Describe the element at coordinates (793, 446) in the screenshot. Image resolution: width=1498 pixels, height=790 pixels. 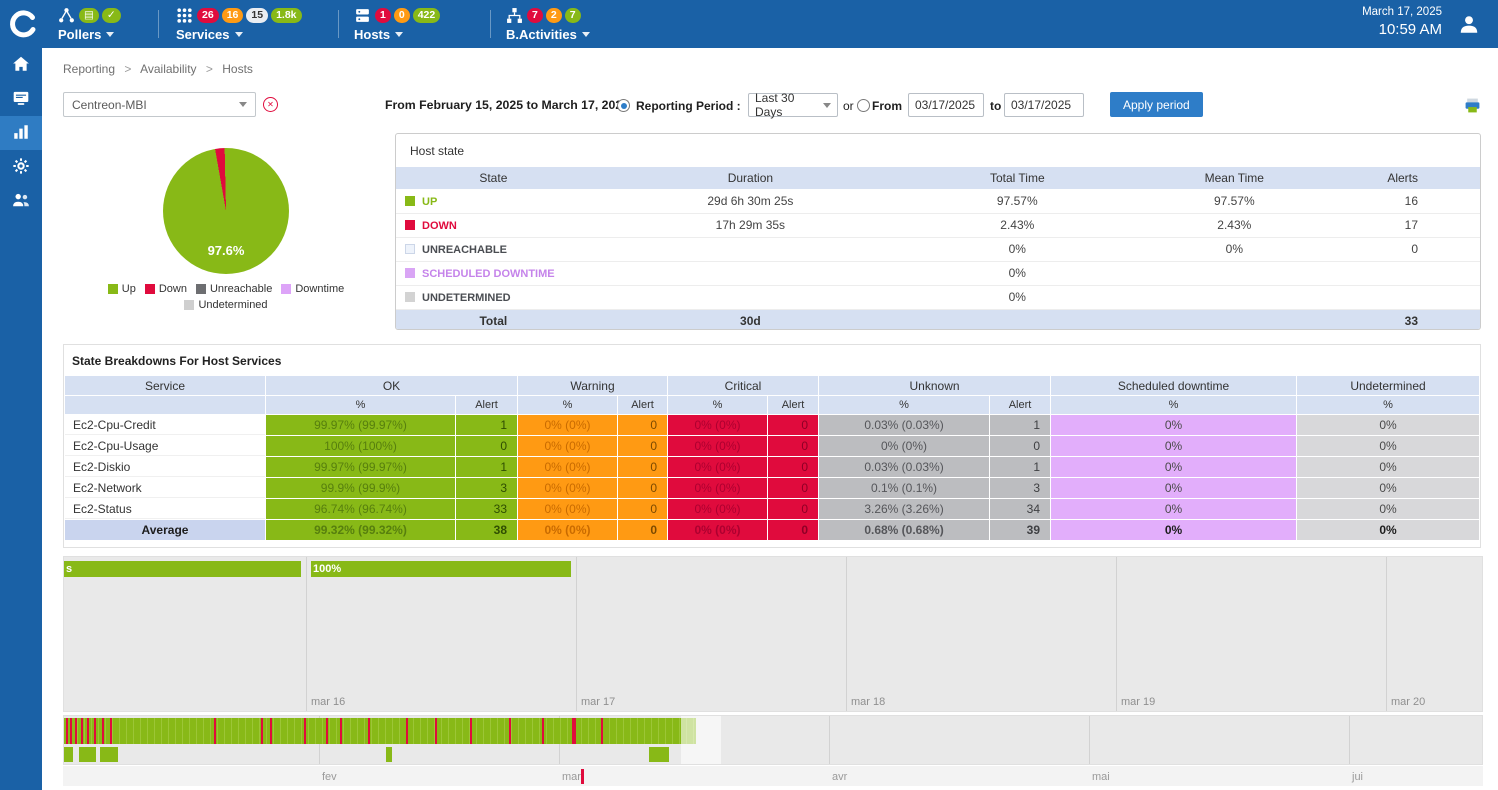
I see `cell-crit_alert: 0` at that location.